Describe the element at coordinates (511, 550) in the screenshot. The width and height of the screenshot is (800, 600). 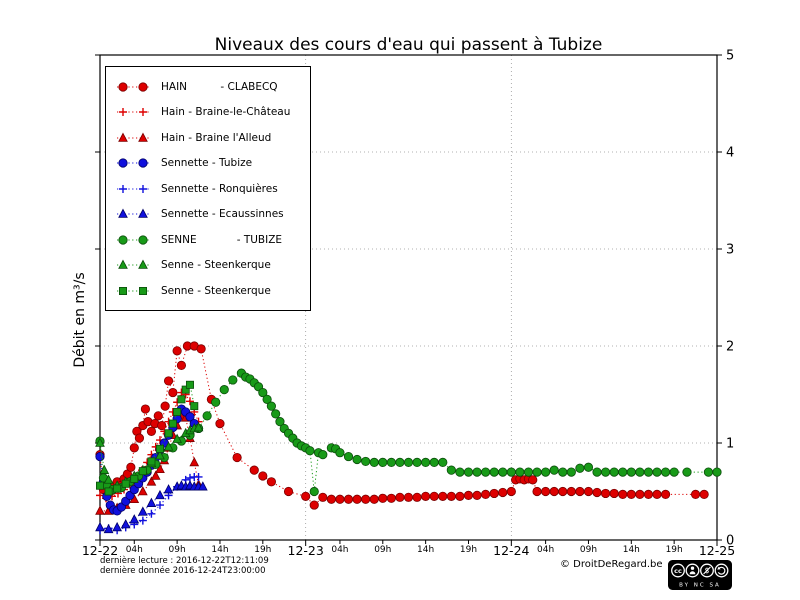
I see `svg-text: 12-24` at that location.